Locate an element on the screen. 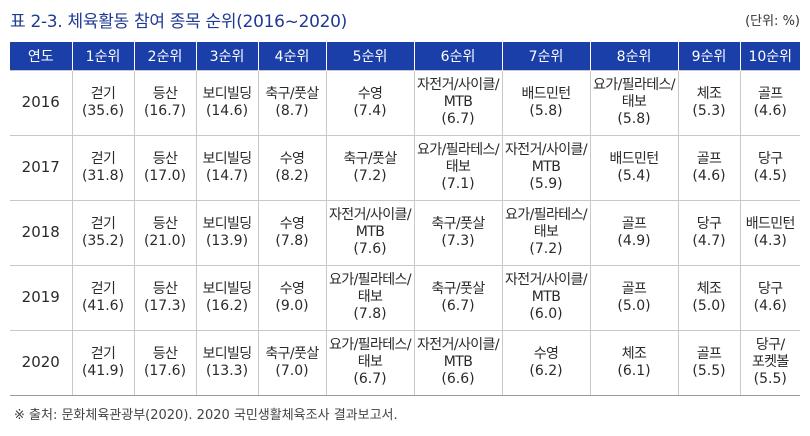  rank-cell: 보디빌딩 (13.9) is located at coordinates (226, 232).